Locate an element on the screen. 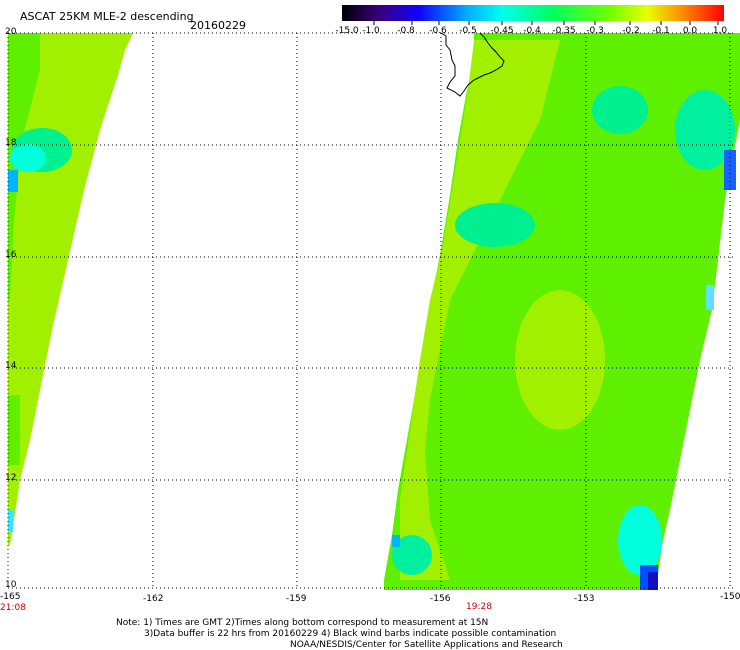  cb-label-7: -0.35 is located at coordinates (564, 31).